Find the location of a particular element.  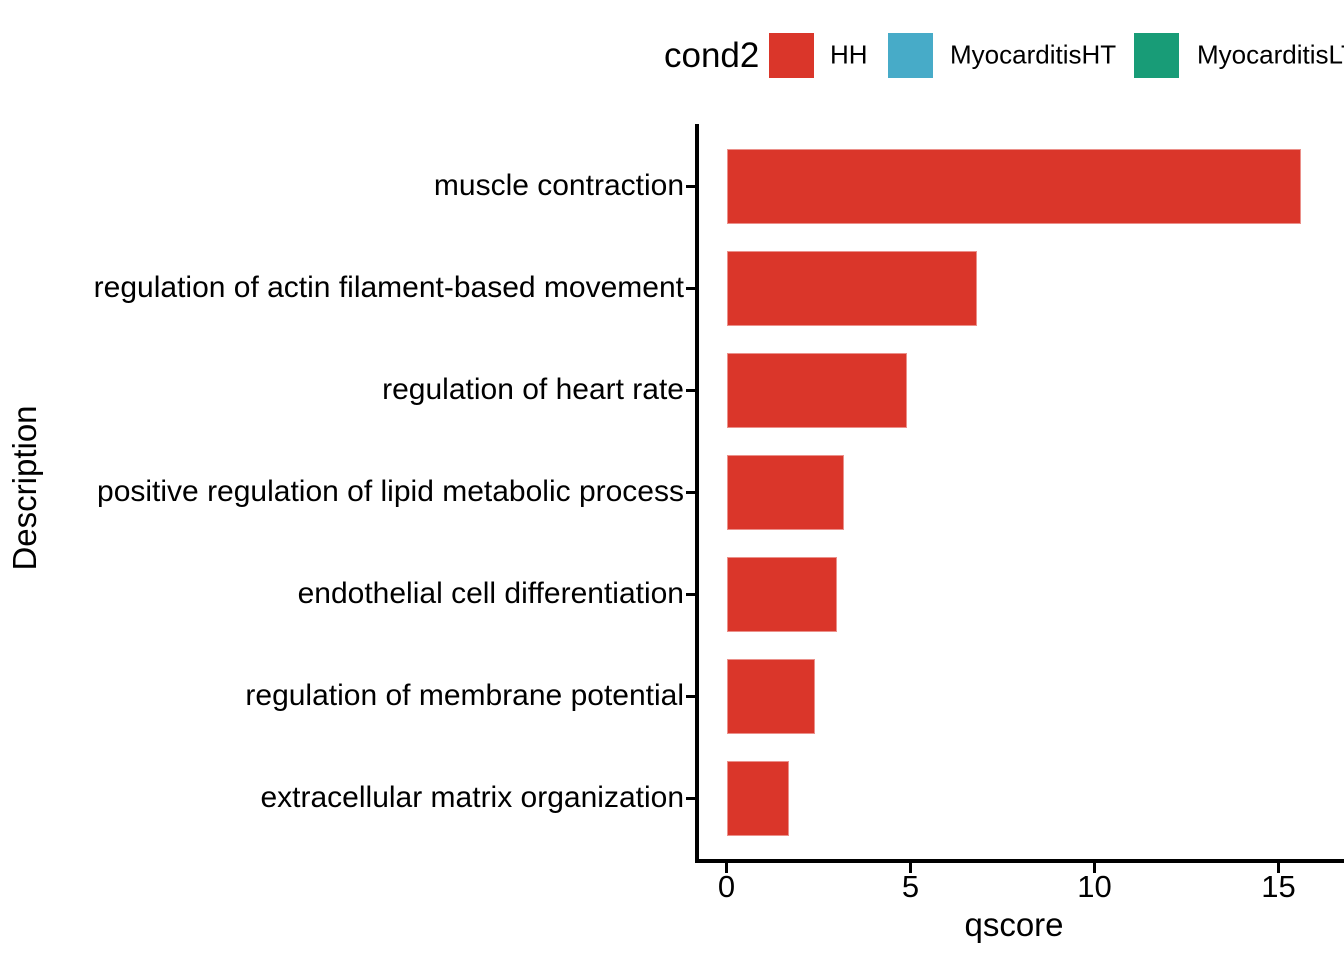

y-axis-line is located at coordinates (697, 493).